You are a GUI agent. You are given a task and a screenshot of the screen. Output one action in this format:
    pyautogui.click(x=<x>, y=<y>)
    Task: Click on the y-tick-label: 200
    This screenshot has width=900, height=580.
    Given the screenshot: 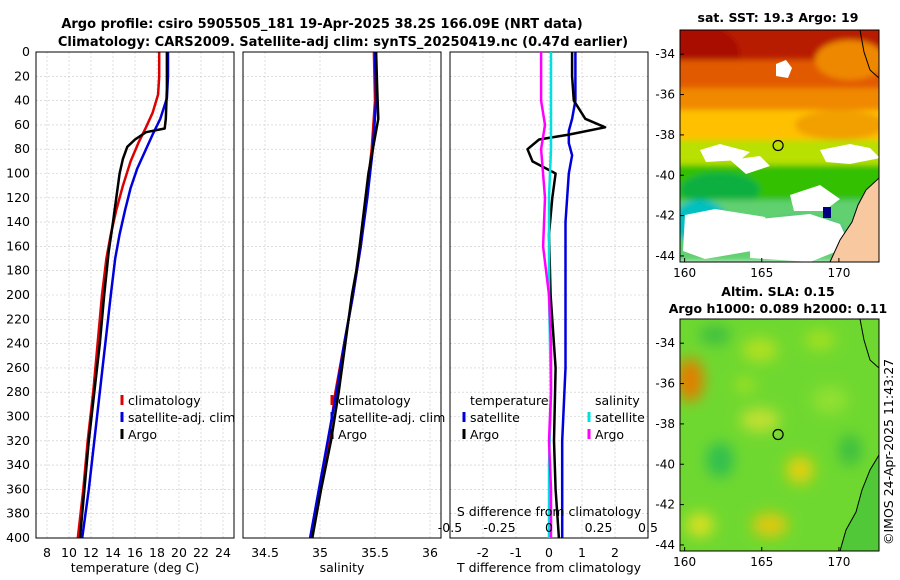 What is the action you would take?
    pyautogui.click(x=18, y=294)
    